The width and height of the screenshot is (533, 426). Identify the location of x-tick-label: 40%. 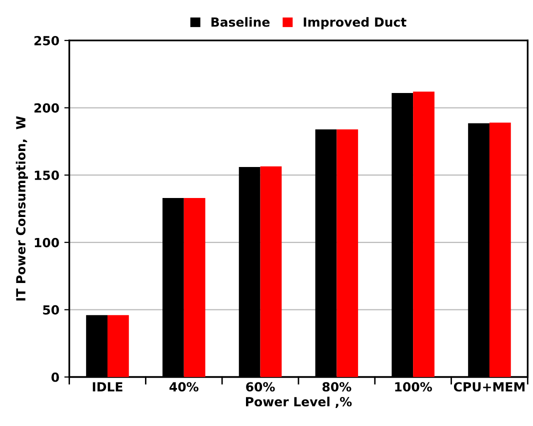
(183, 387).